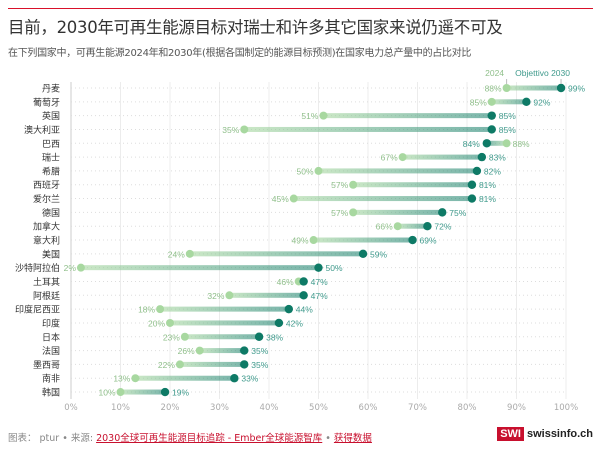  I want to click on legend-2030: Objettivo 2030, so click(542, 73).